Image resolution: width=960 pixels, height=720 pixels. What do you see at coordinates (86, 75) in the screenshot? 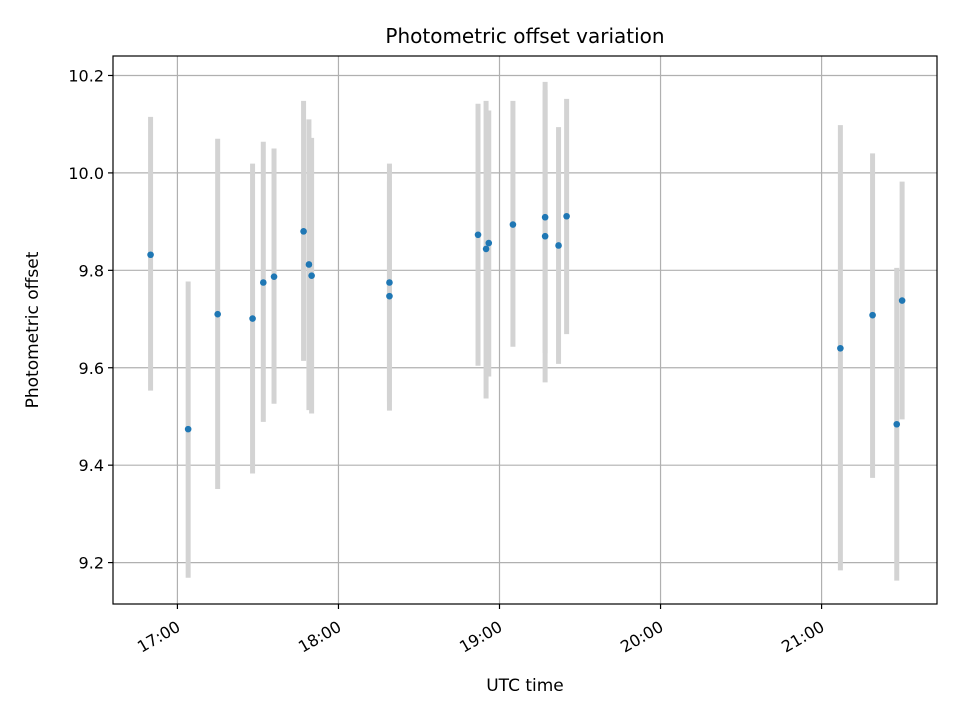
I see `y-tick-label: 10.2` at bounding box center [86, 75].